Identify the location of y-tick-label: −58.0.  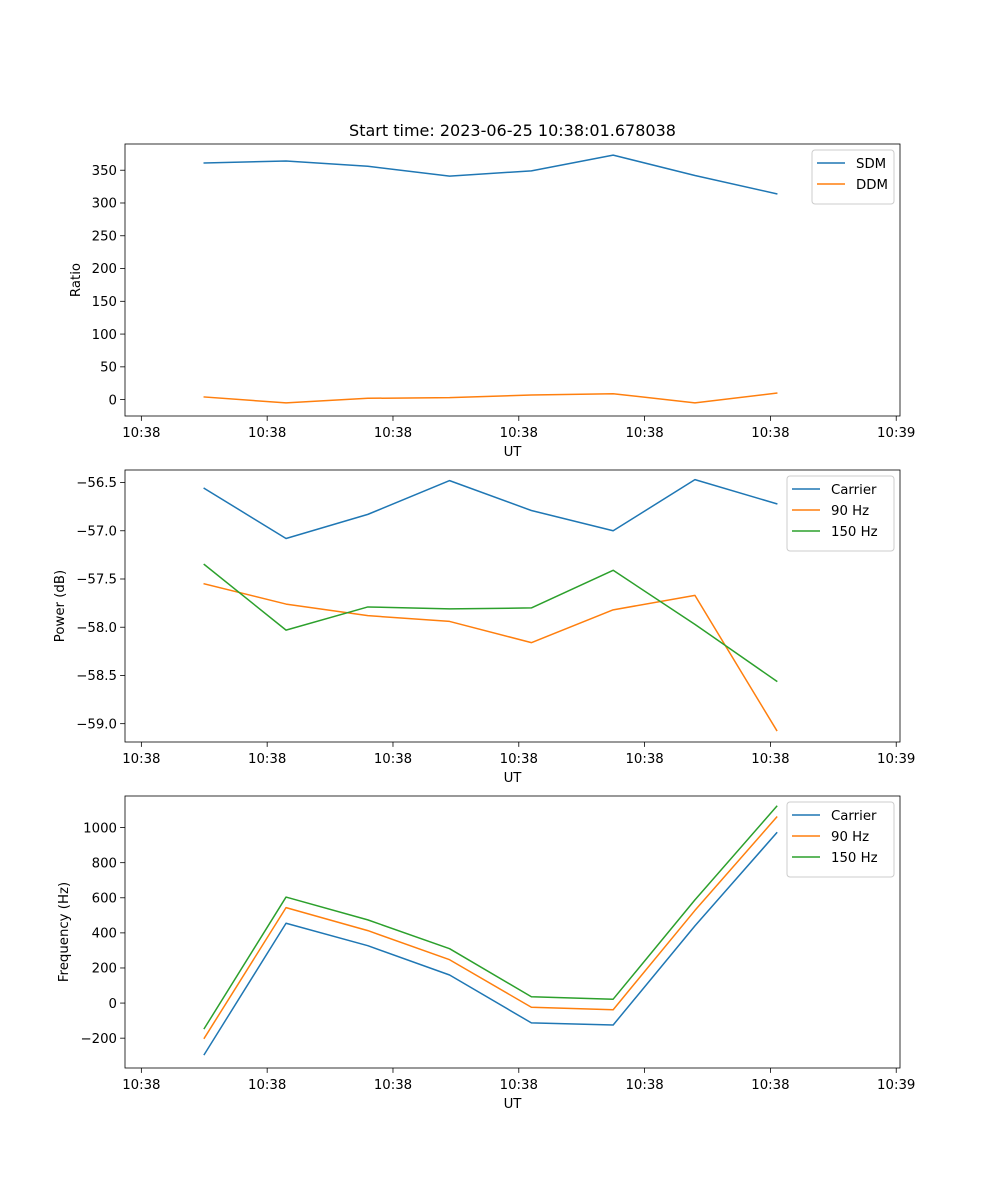
(96, 628).